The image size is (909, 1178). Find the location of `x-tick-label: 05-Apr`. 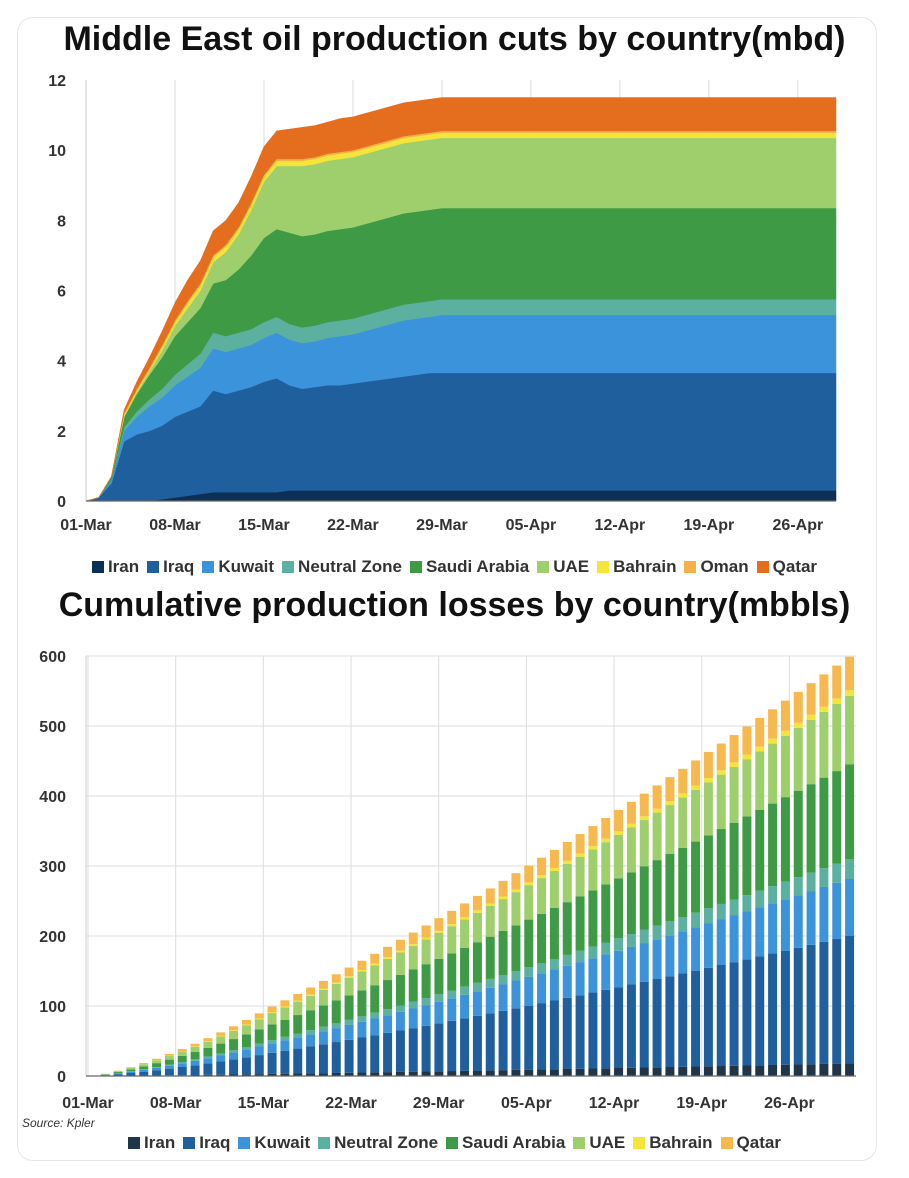

x-tick-label: 05-Apr is located at coordinates (526, 1103).